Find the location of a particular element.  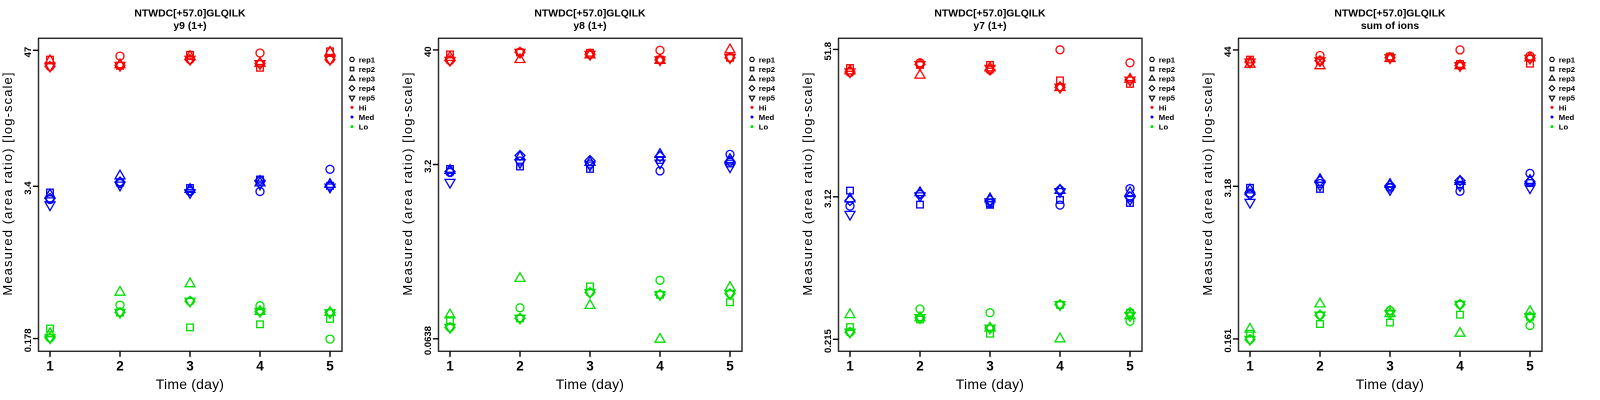

svg-text: 0.161 is located at coordinates (1228, 340).